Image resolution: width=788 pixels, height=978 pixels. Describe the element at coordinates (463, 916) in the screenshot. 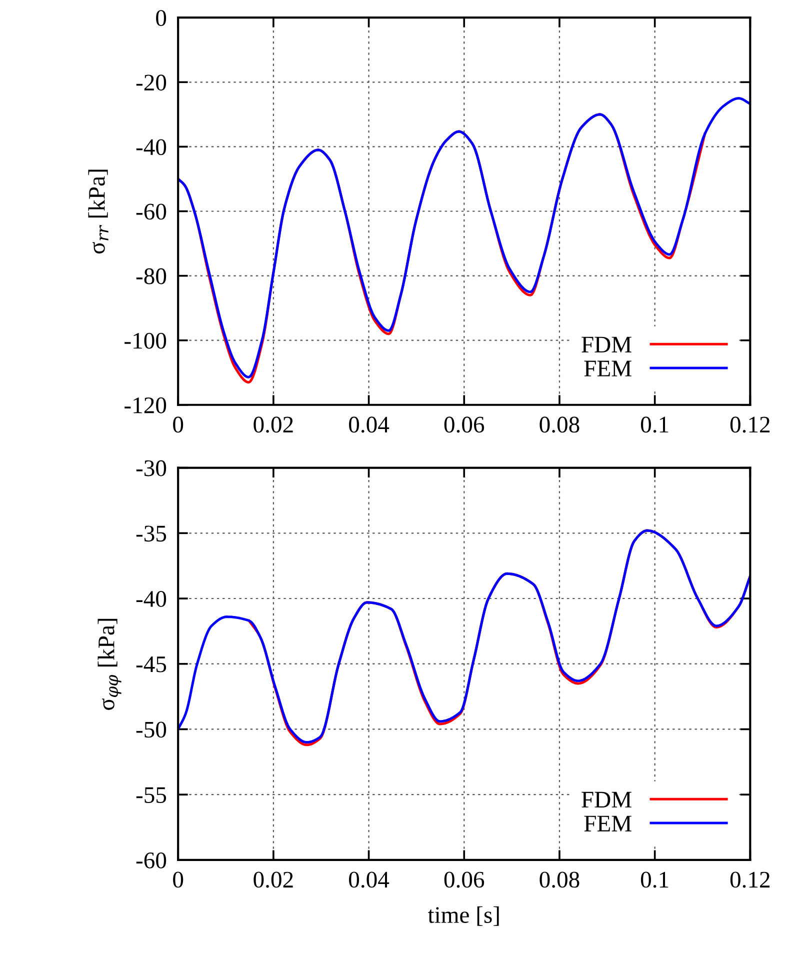

I see `x-axis-title: time [s]` at that location.